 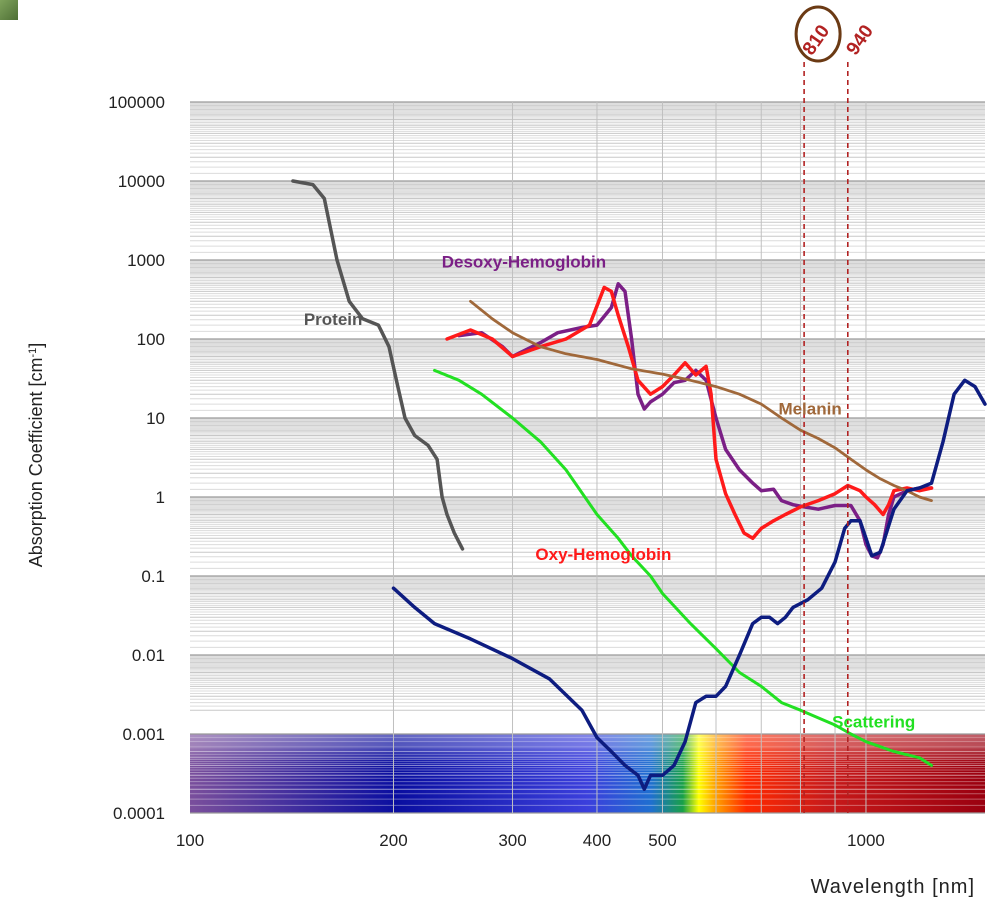 I want to click on marker-label-group-940: 940, so click(x=860, y=40).